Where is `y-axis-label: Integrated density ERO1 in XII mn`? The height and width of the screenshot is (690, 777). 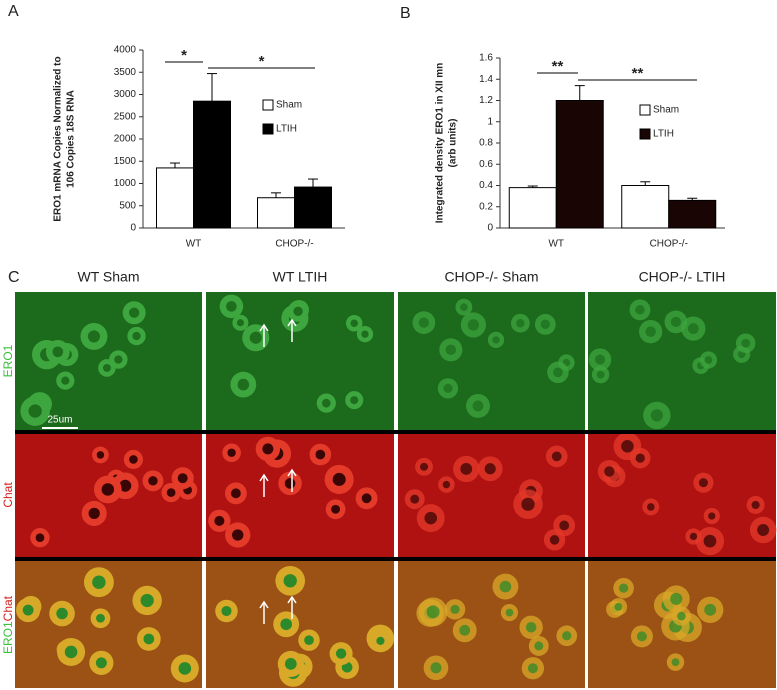 y-axis-label: Integrated density ERO1 in XII mn is located at coordinates (440, 143).